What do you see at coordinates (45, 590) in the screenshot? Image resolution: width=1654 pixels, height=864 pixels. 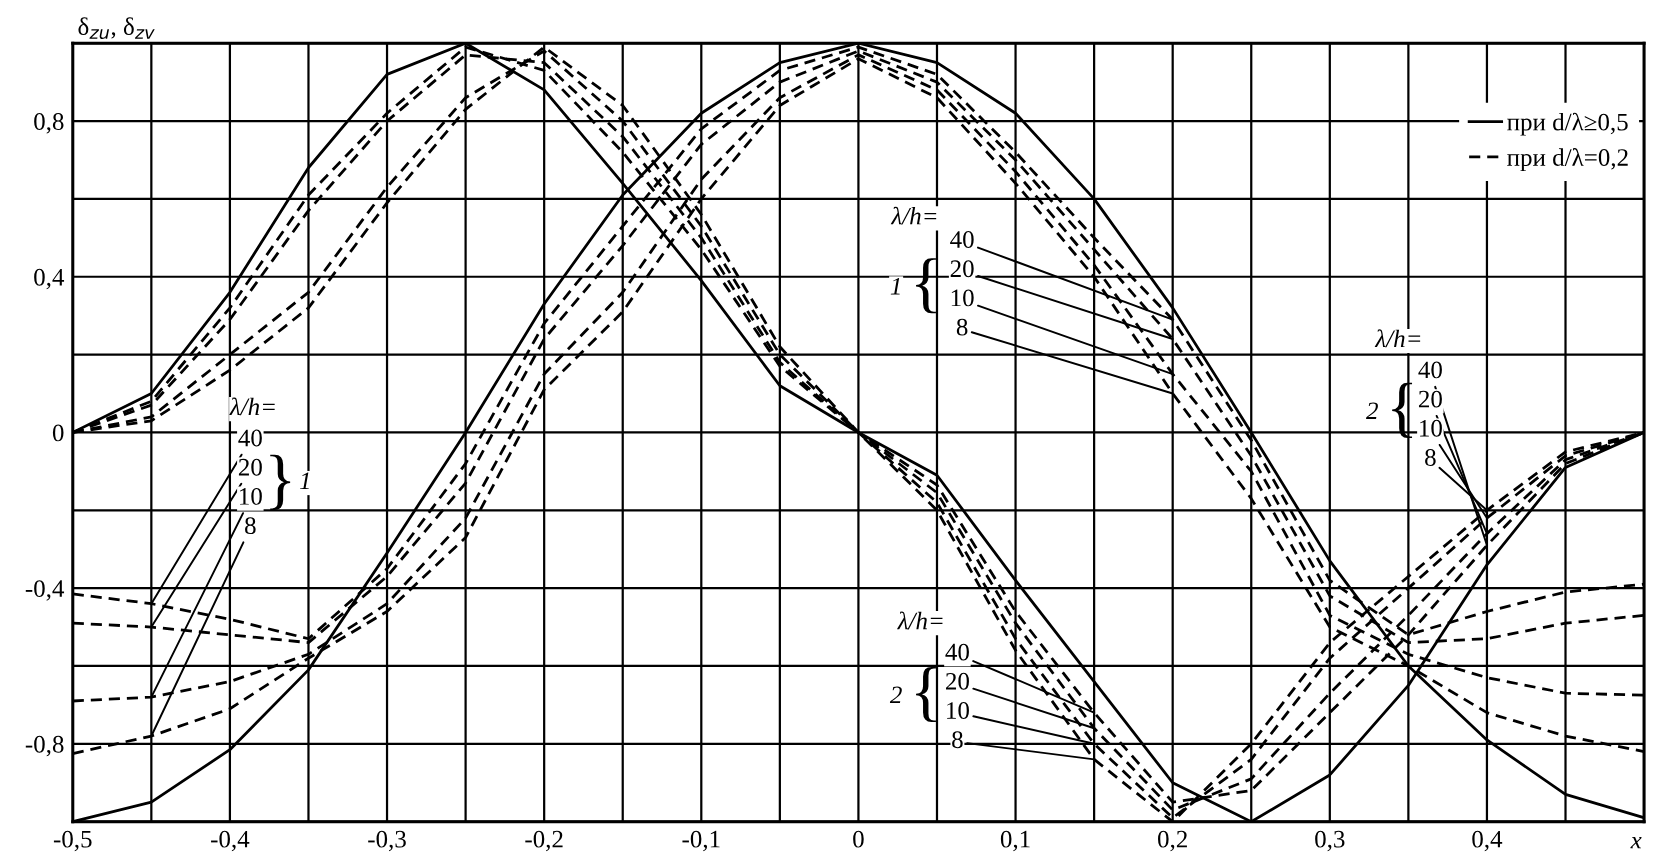 I see `y-tick-label: -0,4` at bounding box center [45, 590].